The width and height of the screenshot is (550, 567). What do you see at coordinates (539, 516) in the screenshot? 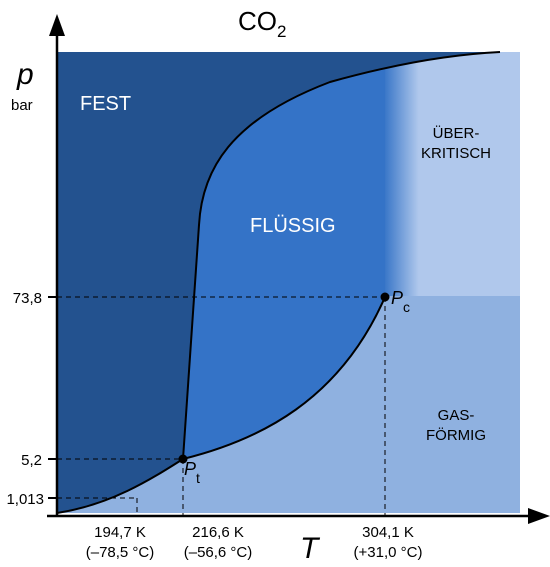
I see `x-axis-arrow` at bounding box center [539, 516].